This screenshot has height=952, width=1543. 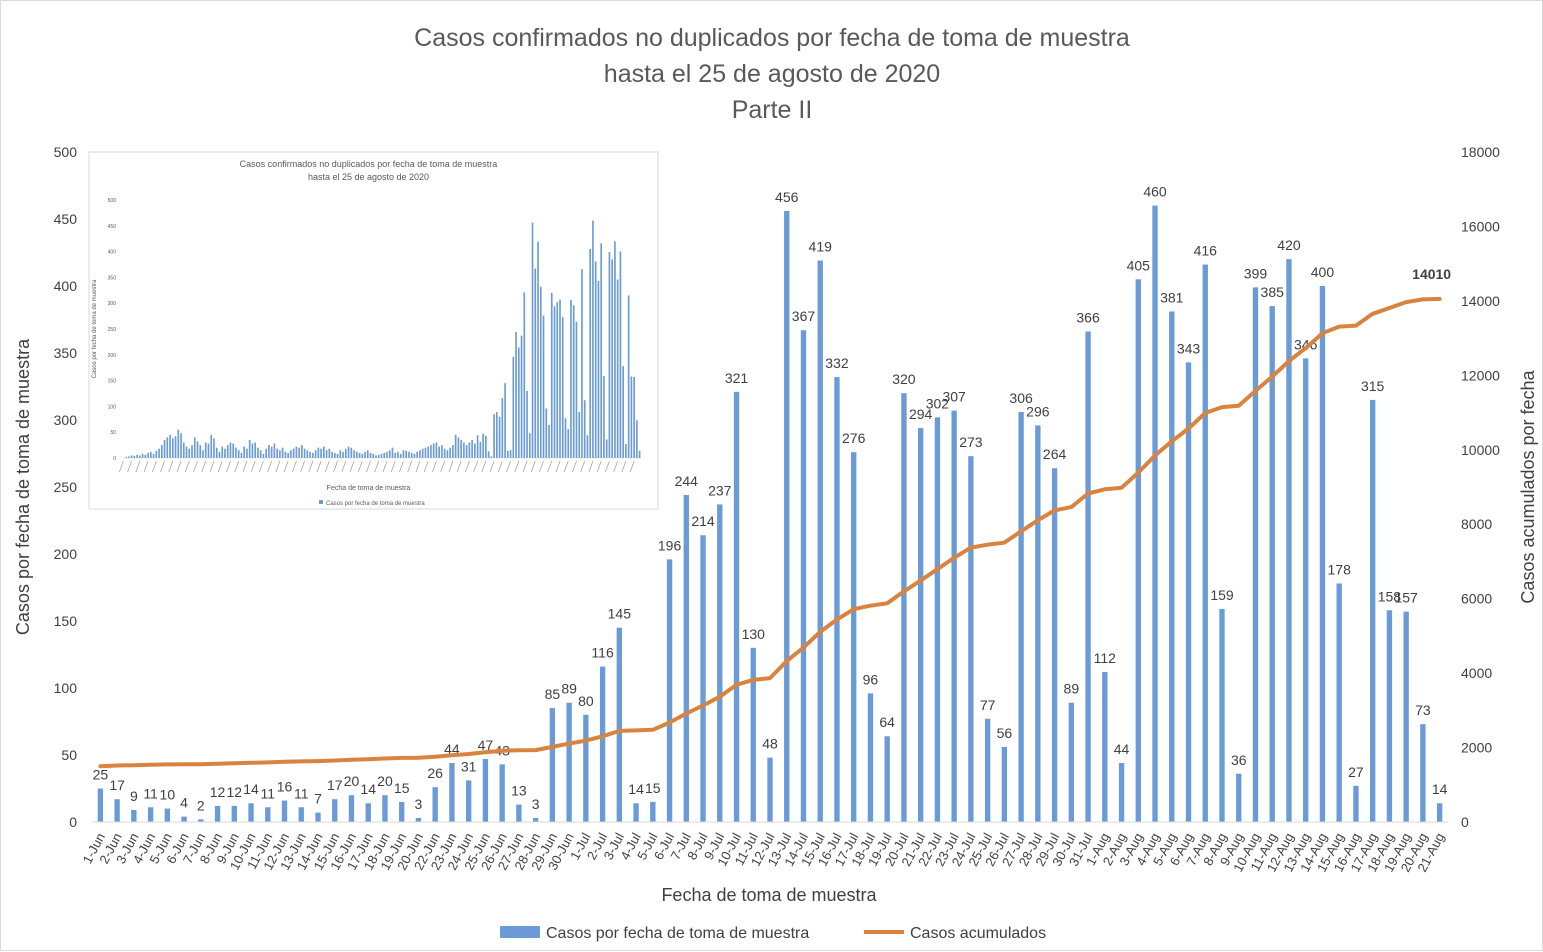 What do you see at coordinates (402, 788) in the screenshot?
I see `bar-data-label: 15` at bounding box center [402, 788].